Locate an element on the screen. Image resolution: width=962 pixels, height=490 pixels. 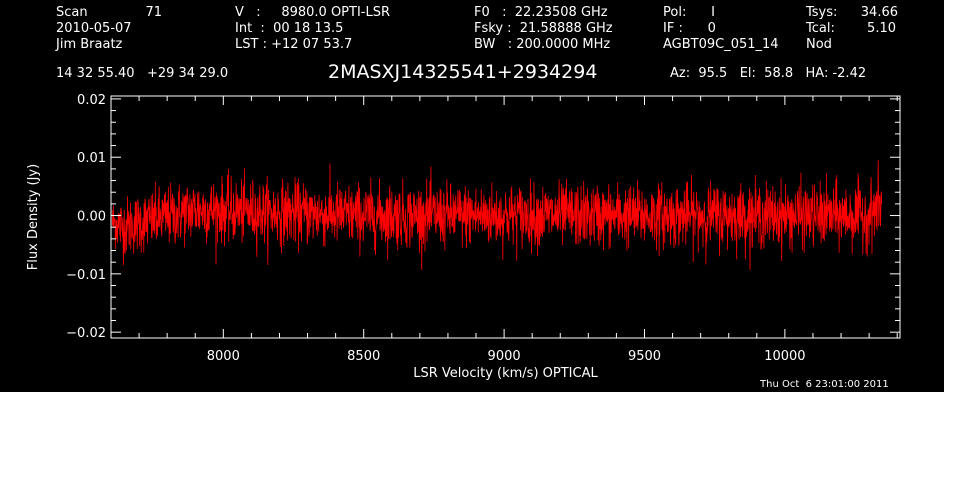
polarization: Pol: I is located at coordinates (689, 12).